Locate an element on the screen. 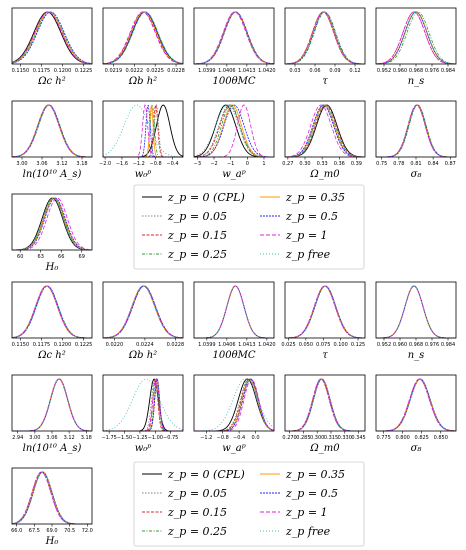  legend-box is located at coordinates (249, 504).